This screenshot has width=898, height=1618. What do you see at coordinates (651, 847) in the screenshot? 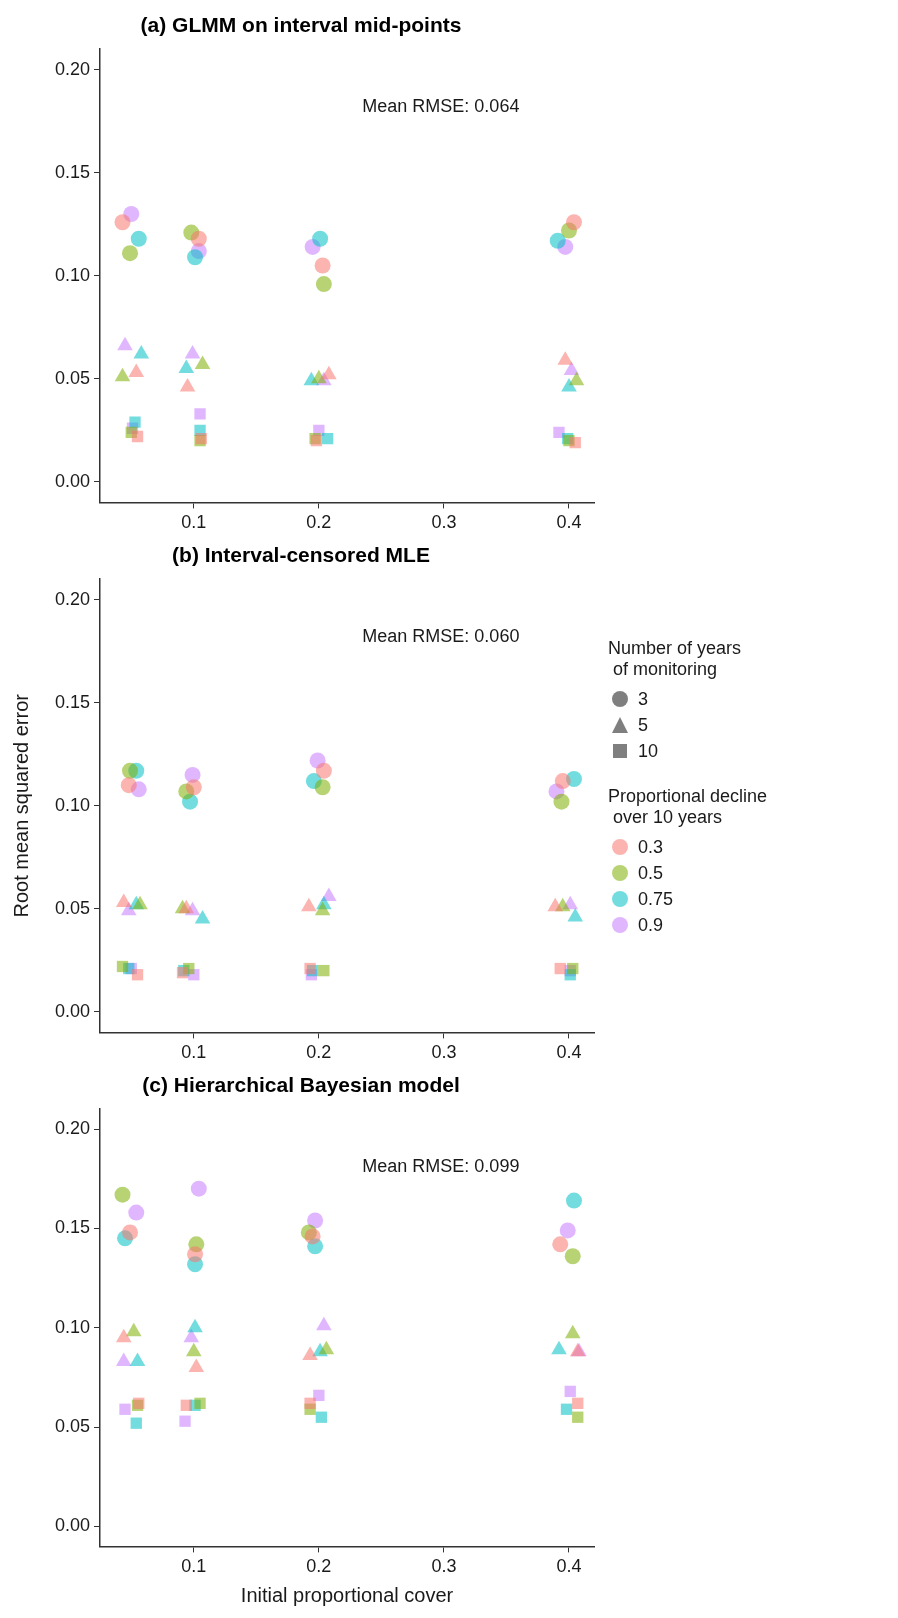
I see `legend-label: 0.3` at bounding box center [651, 847].